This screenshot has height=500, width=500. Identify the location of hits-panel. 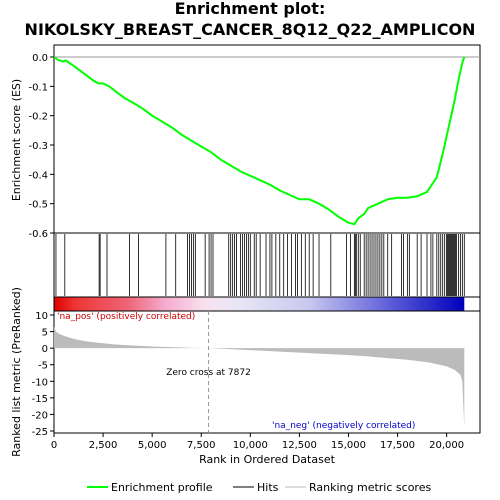
(267, 265).